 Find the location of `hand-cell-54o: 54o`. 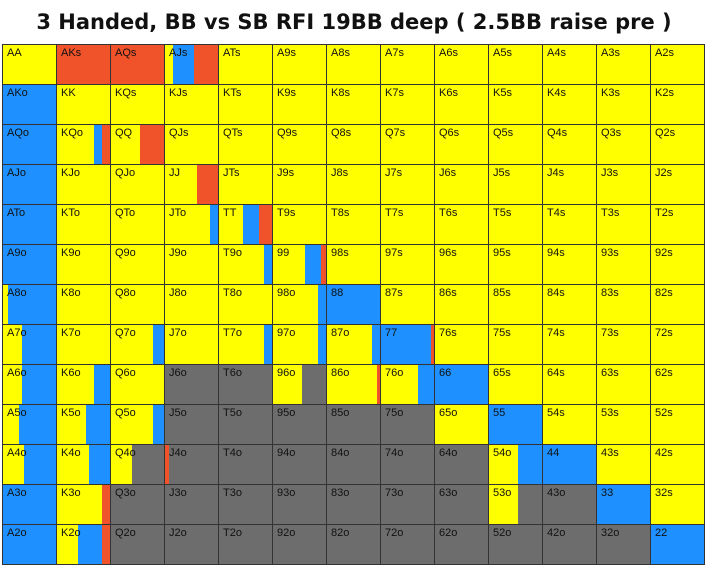

hand-cell-54o: 54o is located at coordinates (516, 465).